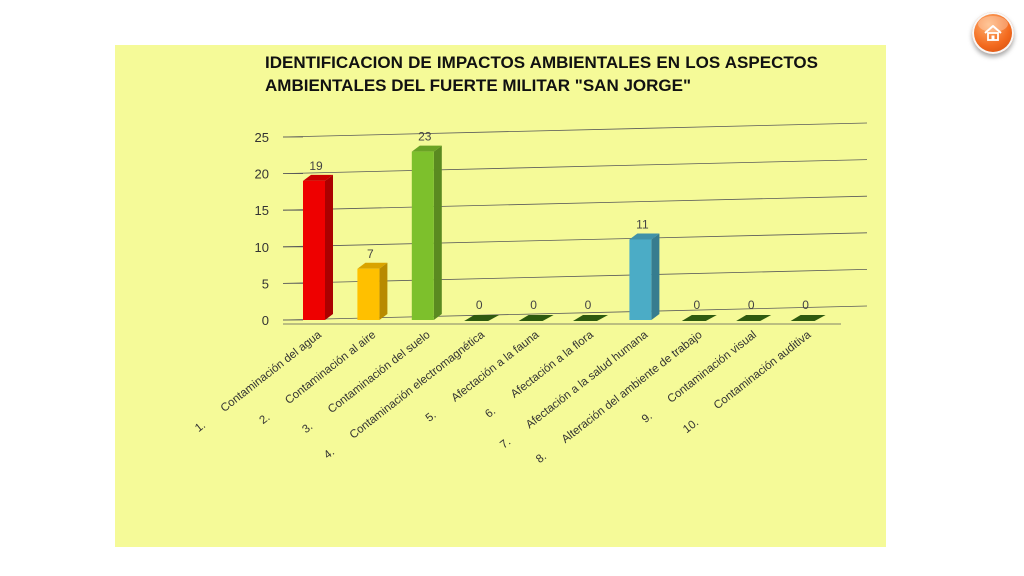 The width and height of the screenshot is (1024, 576). What do you see at coordinates (316, 166) in the screenshot?
I see `data-label: 19` at bounding box center [316, 166].